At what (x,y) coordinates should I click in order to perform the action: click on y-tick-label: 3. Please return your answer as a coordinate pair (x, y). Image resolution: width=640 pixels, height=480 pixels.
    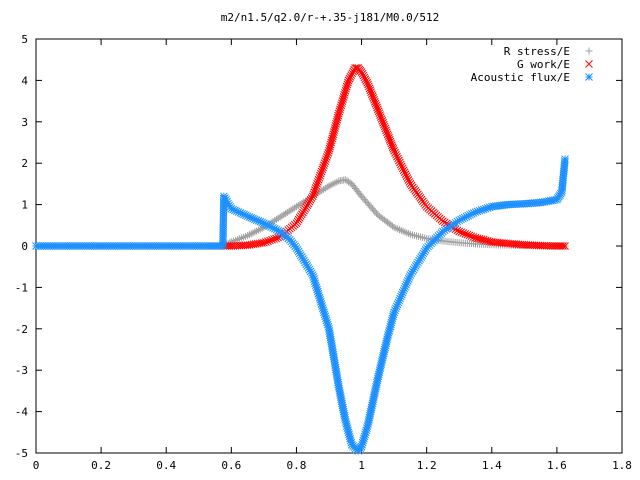
    Looking at the image, I should click on (24, 122).